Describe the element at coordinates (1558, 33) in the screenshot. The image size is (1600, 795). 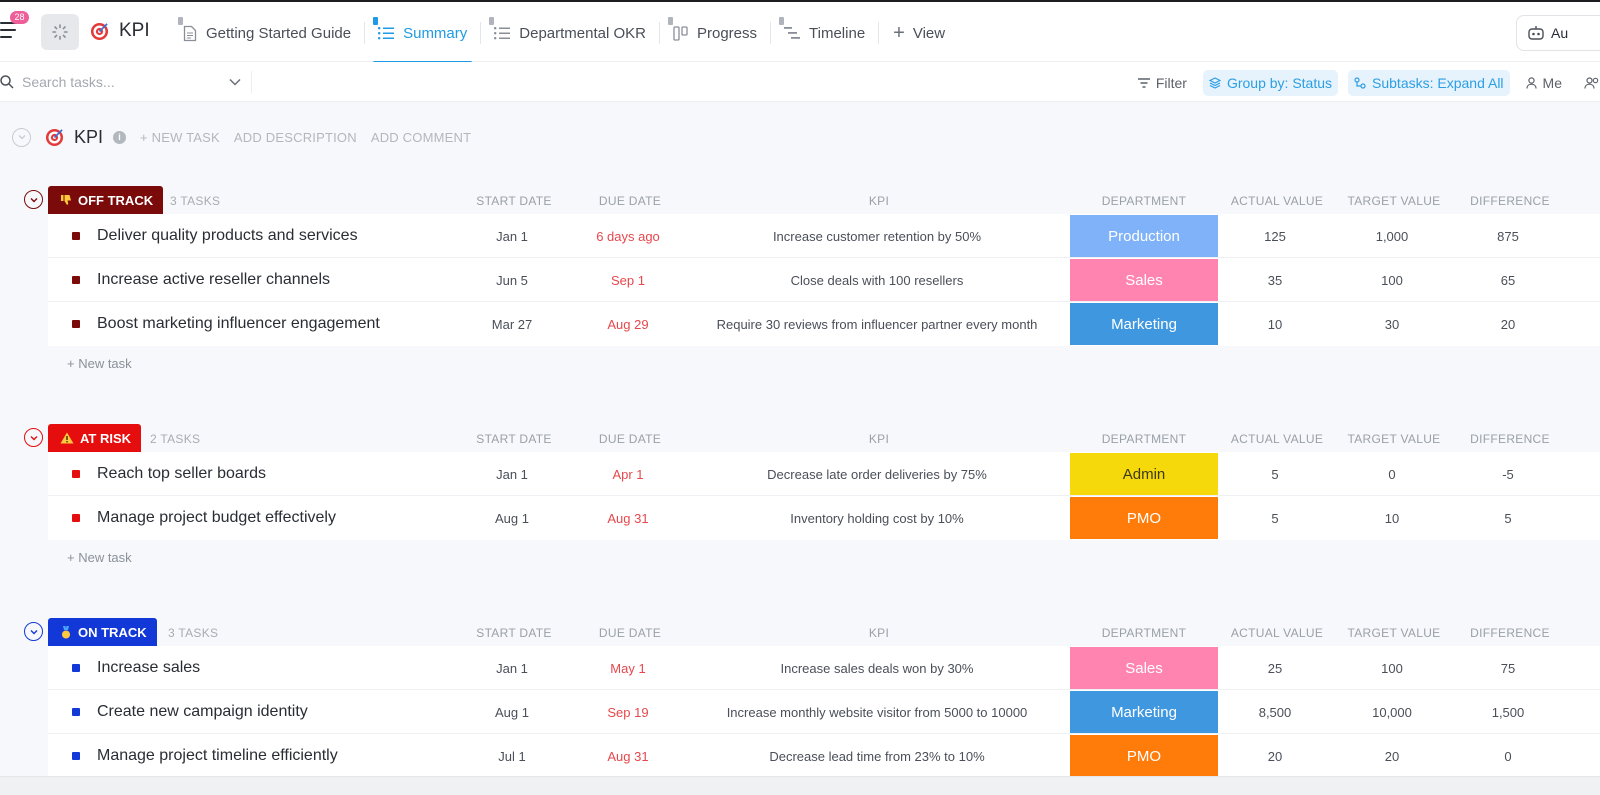
I see `automations-button: Au` at that location.